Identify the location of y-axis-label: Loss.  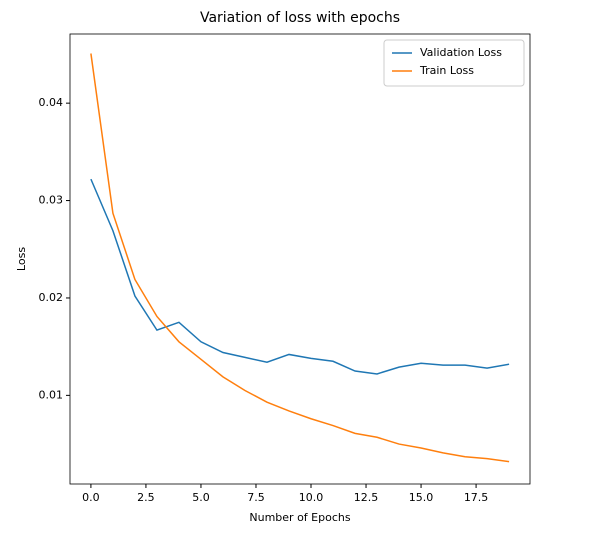
(21, 259).